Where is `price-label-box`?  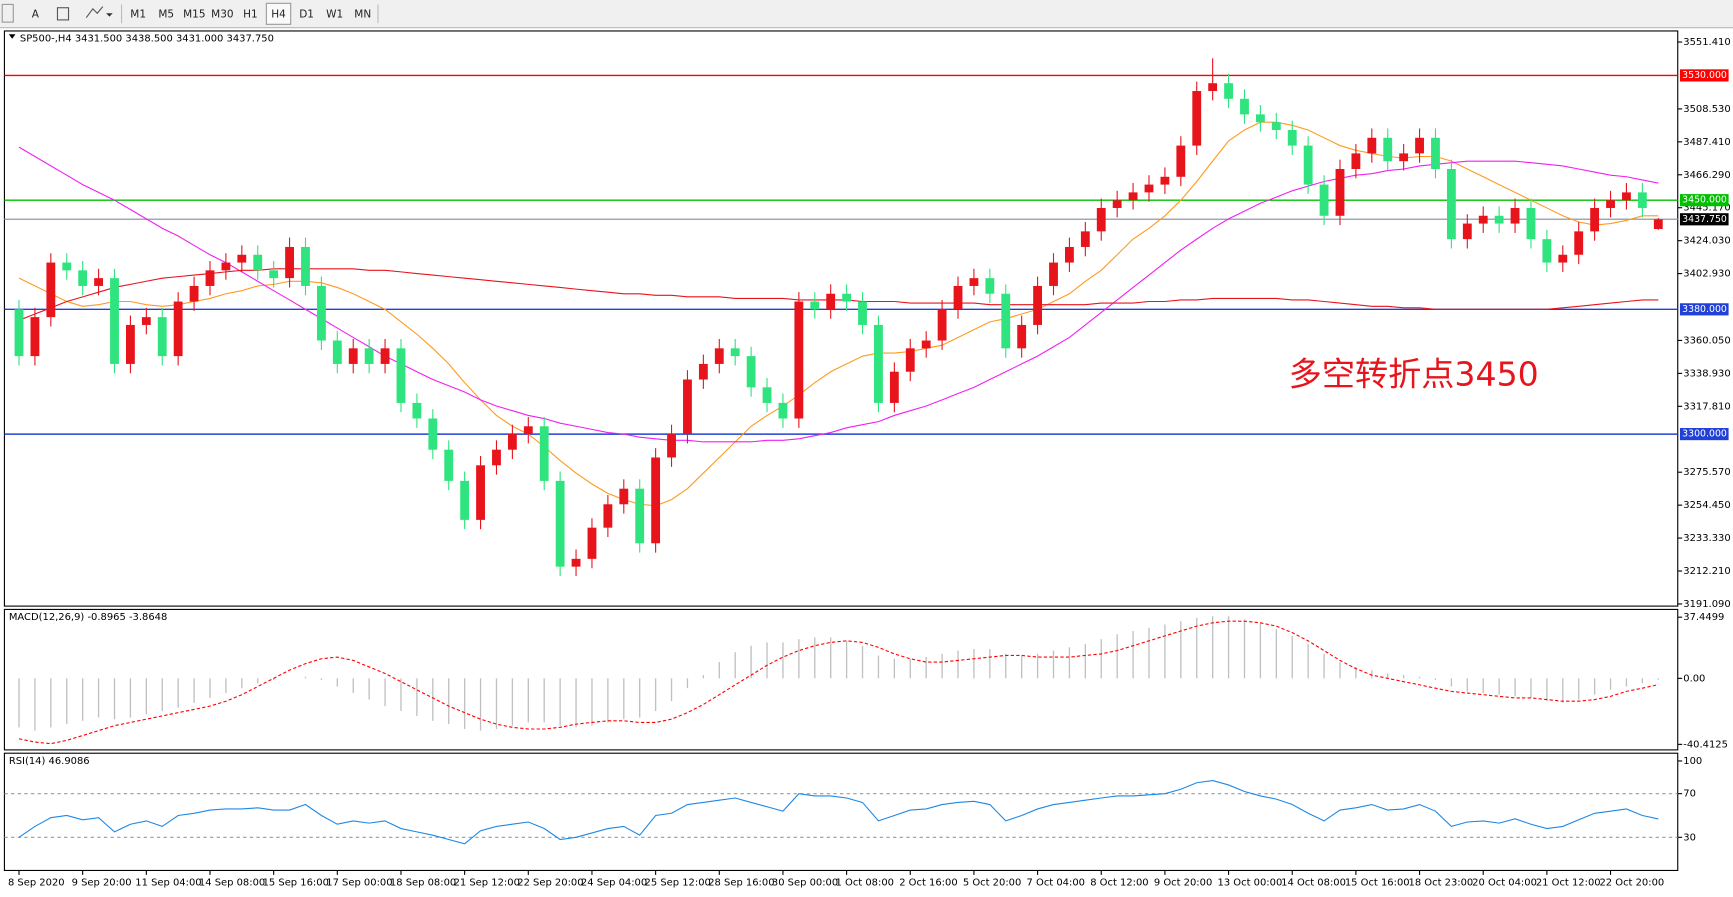
price-label-box is located at coordinates (1704, 434).